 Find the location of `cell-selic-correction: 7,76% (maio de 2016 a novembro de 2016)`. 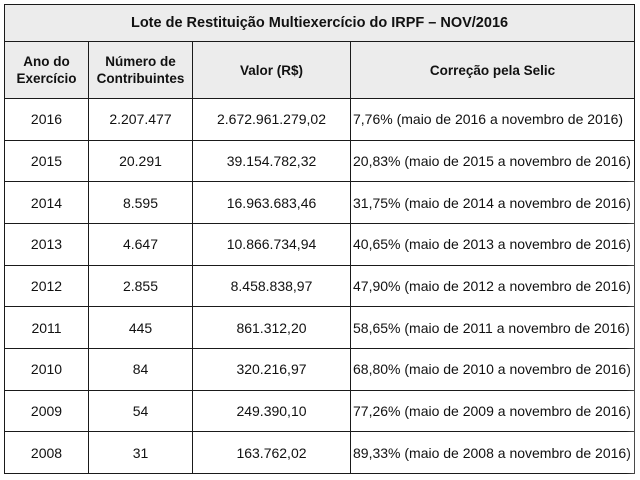

cell-selic-correction: 7,76% (maio de 2016 a novembro de 2016) is located at coordinates (492, 119).